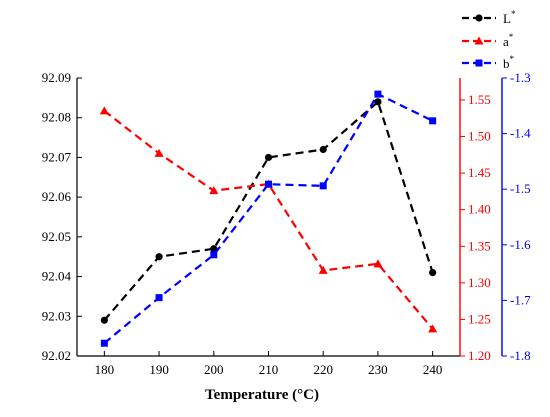  I want to click on left-tick-label: 92.03, so click(56, 315).